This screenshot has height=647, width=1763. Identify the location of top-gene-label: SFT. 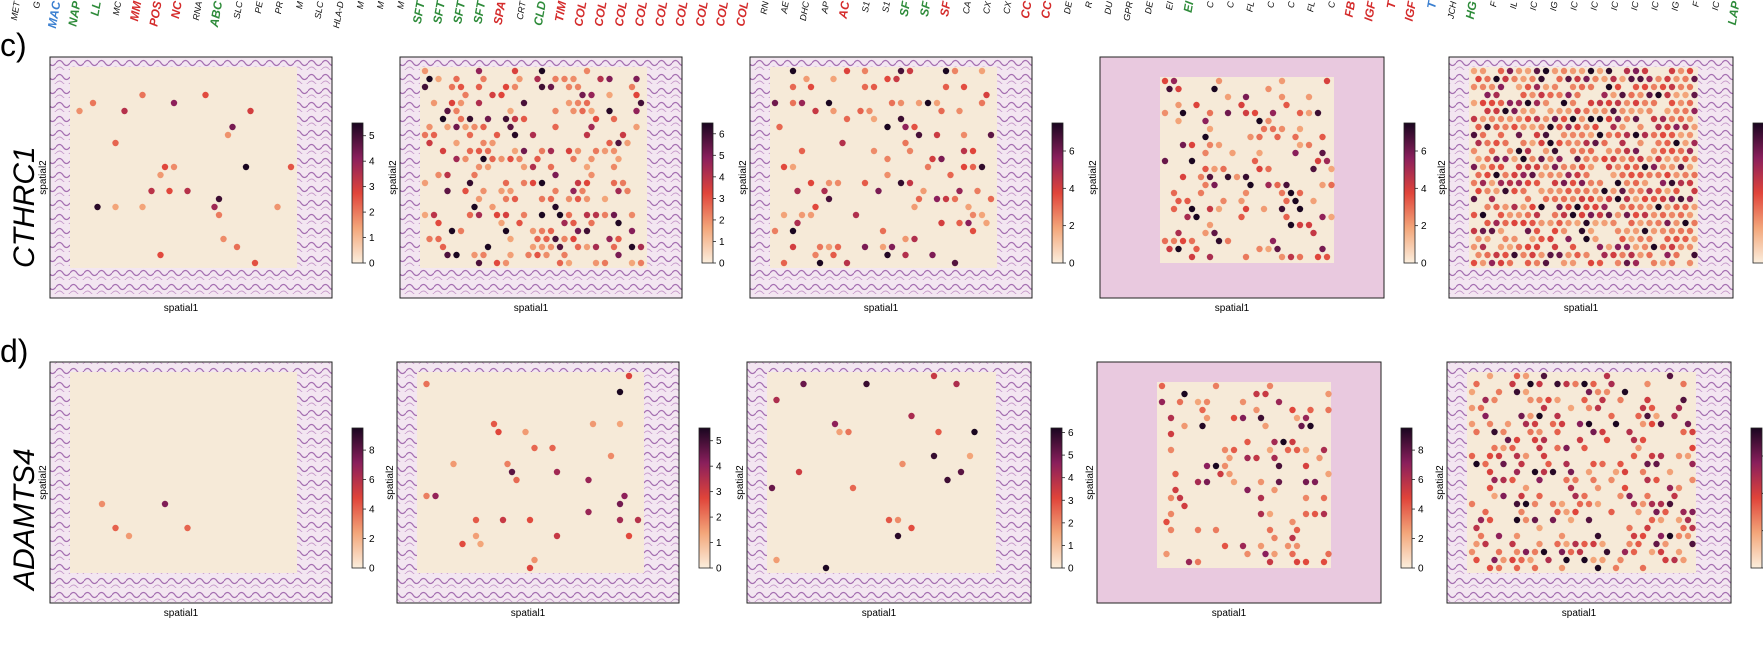
(439, 12).